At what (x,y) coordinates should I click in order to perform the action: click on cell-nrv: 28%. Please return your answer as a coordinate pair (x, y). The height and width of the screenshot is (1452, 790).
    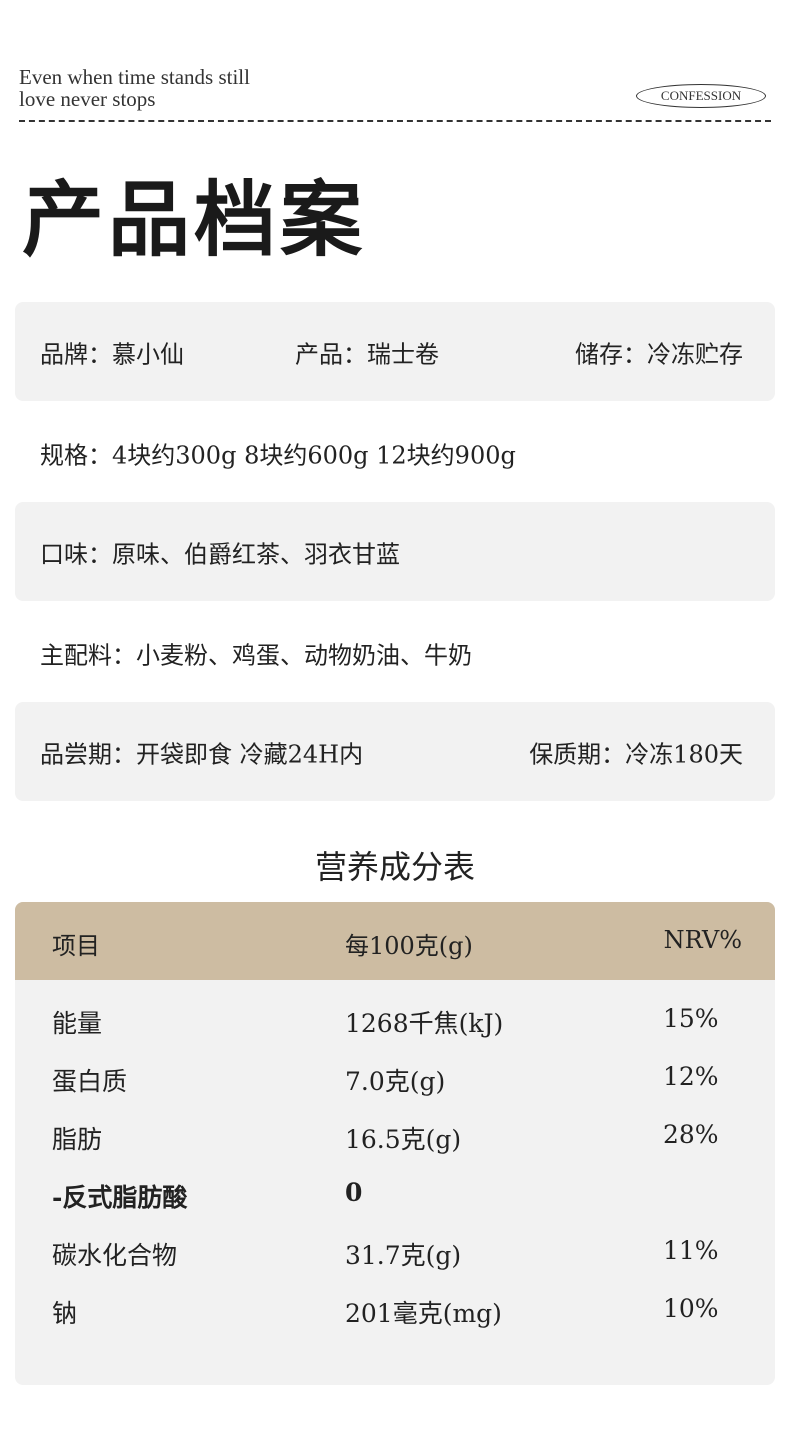
    Looking at the image, I should click on (691, 1134).